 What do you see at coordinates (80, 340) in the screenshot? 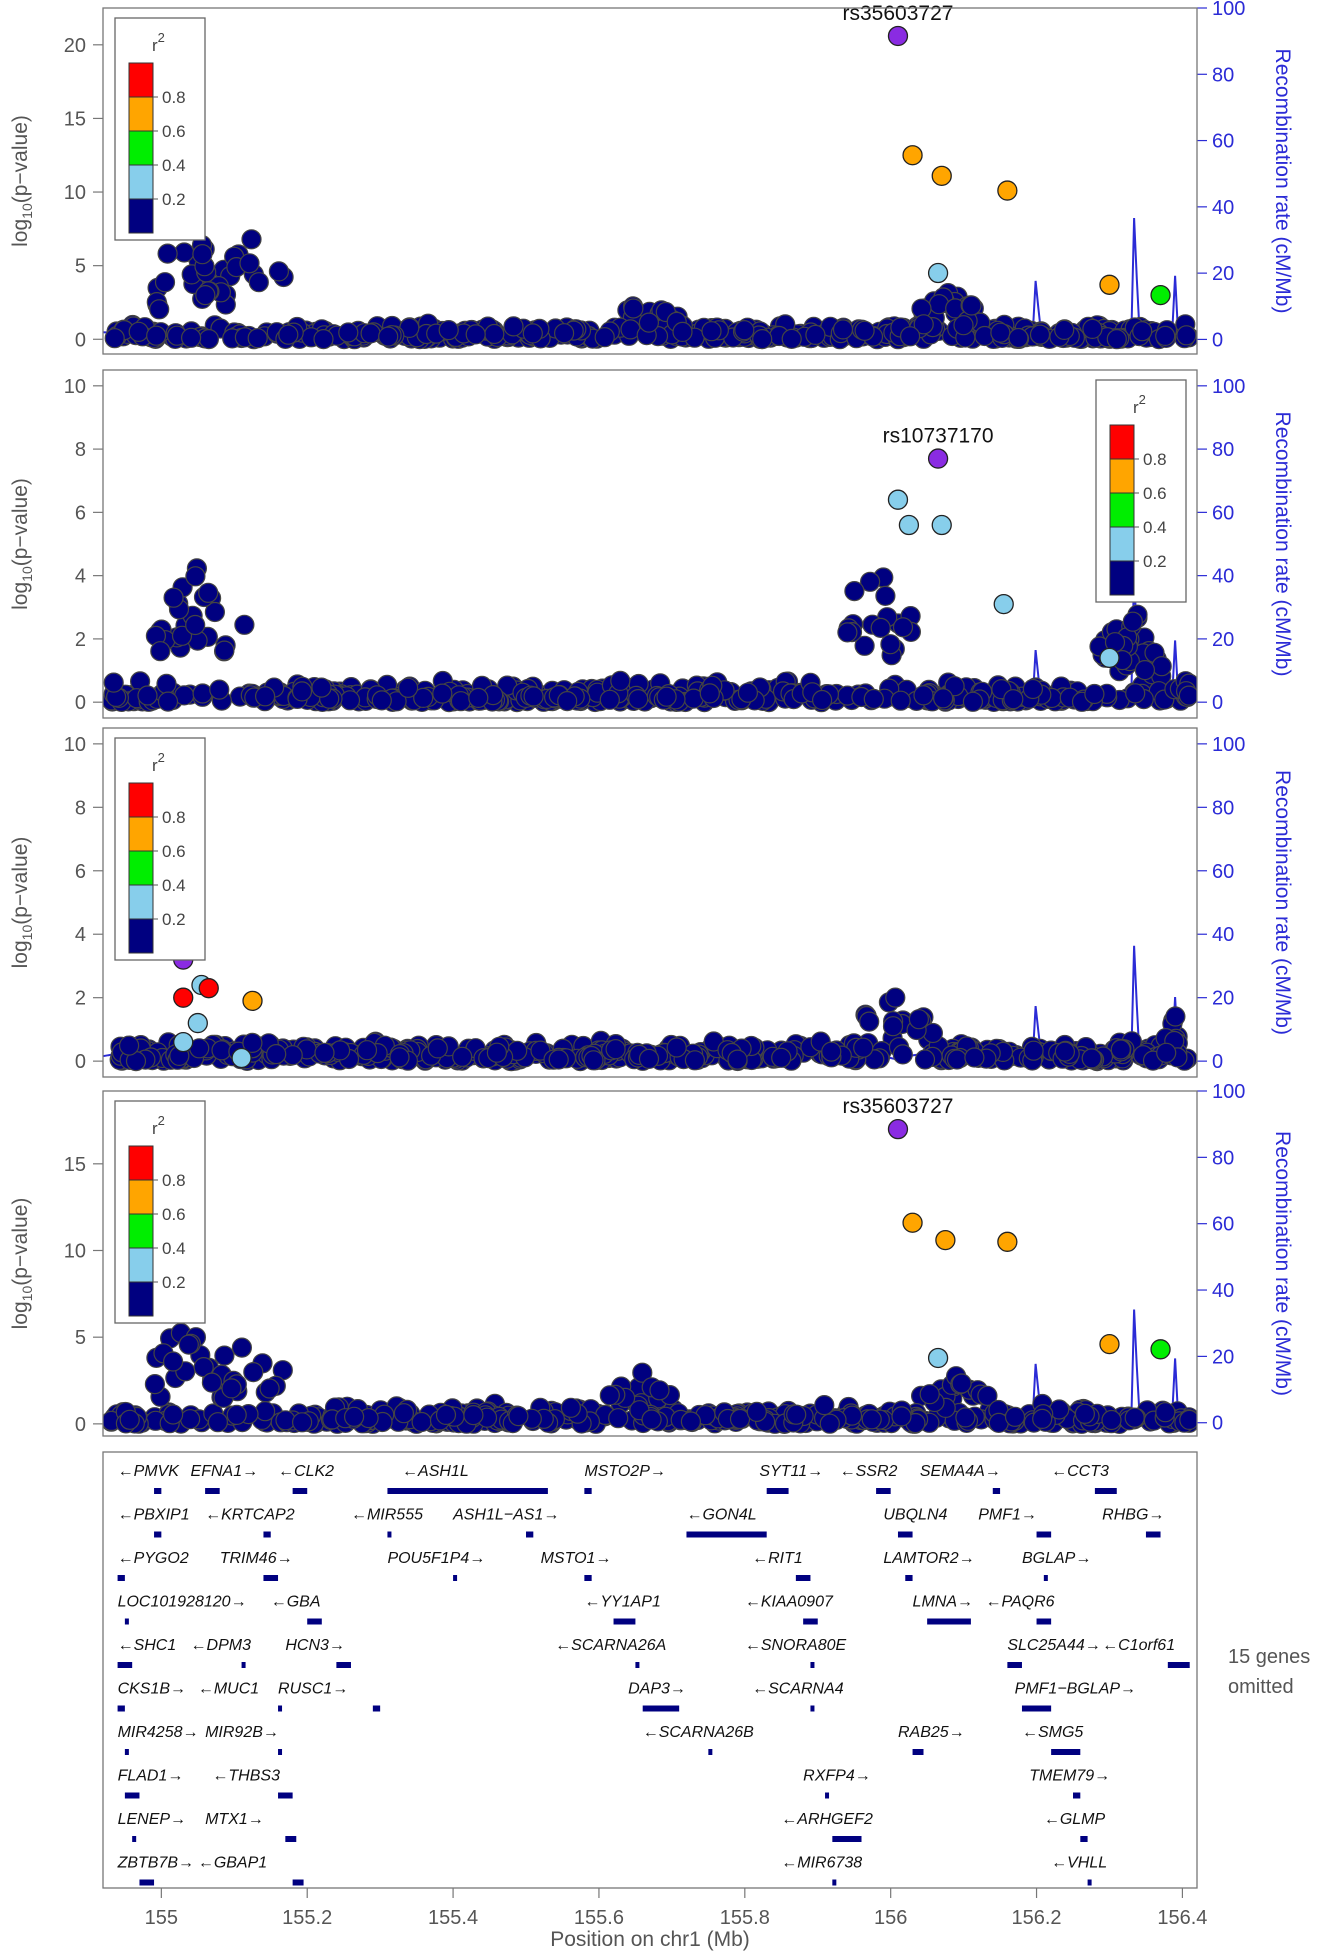
I see `y-tick-label: 0` at bounding box center [80, 340].